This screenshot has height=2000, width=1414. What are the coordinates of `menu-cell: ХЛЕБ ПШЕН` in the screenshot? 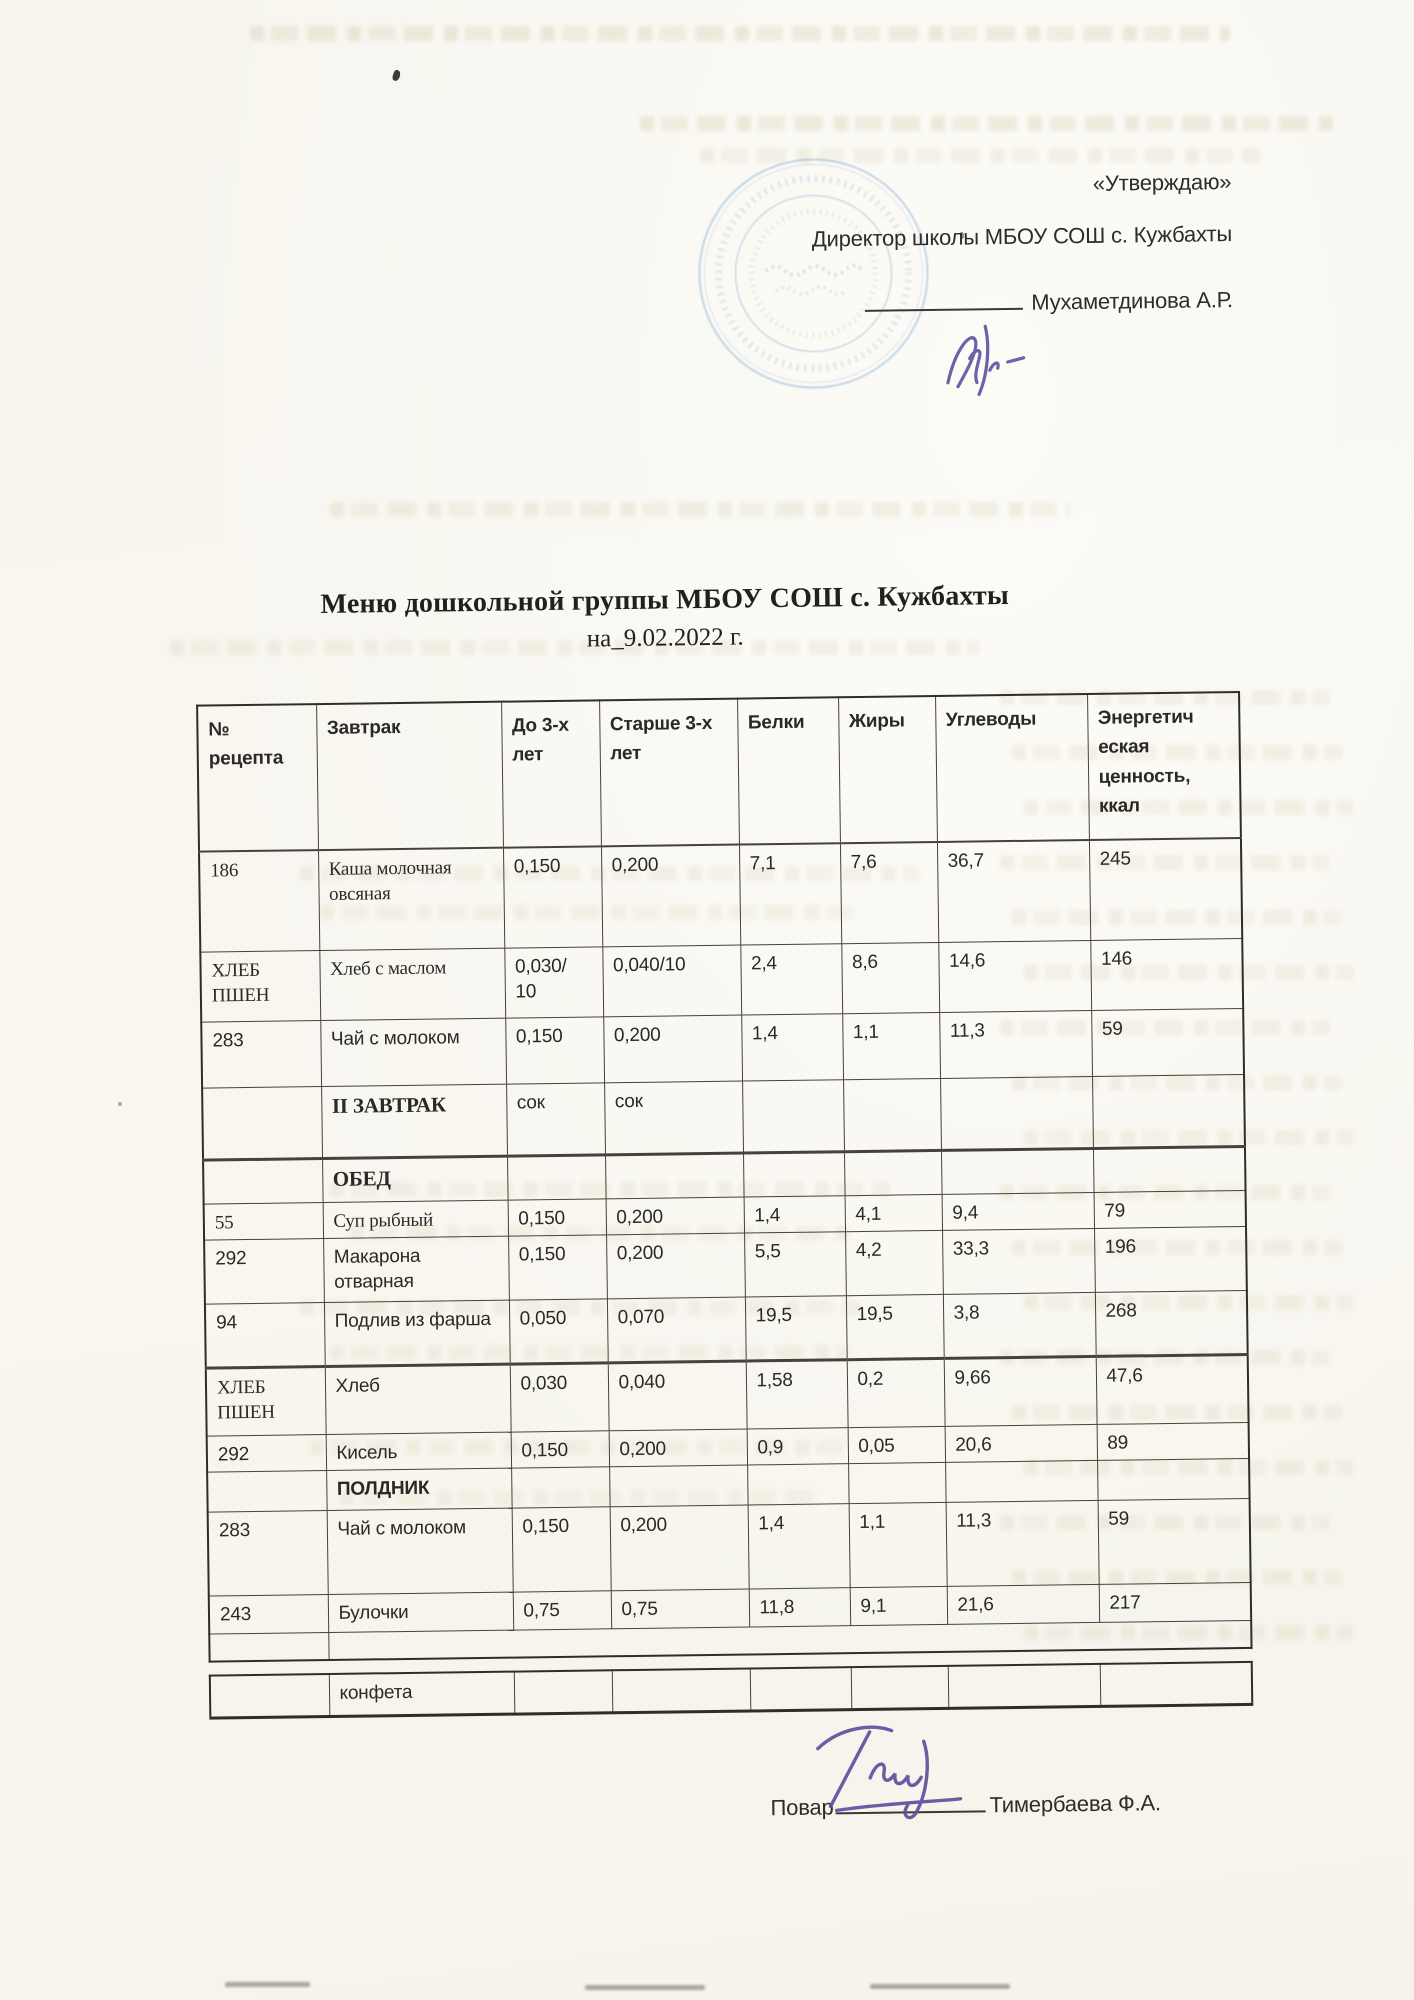 It's located at (260, 986).